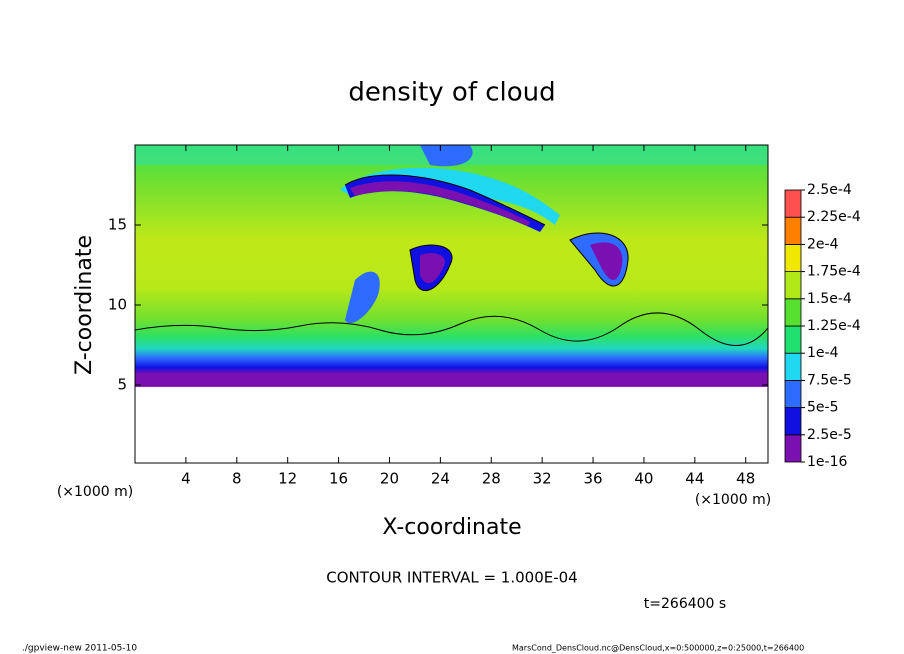 The image size is (904, 654). What do you see at coordinates (694, 479) in the screenshot?
I see `x-tick-label: 44` at bounding box center [694, 479].